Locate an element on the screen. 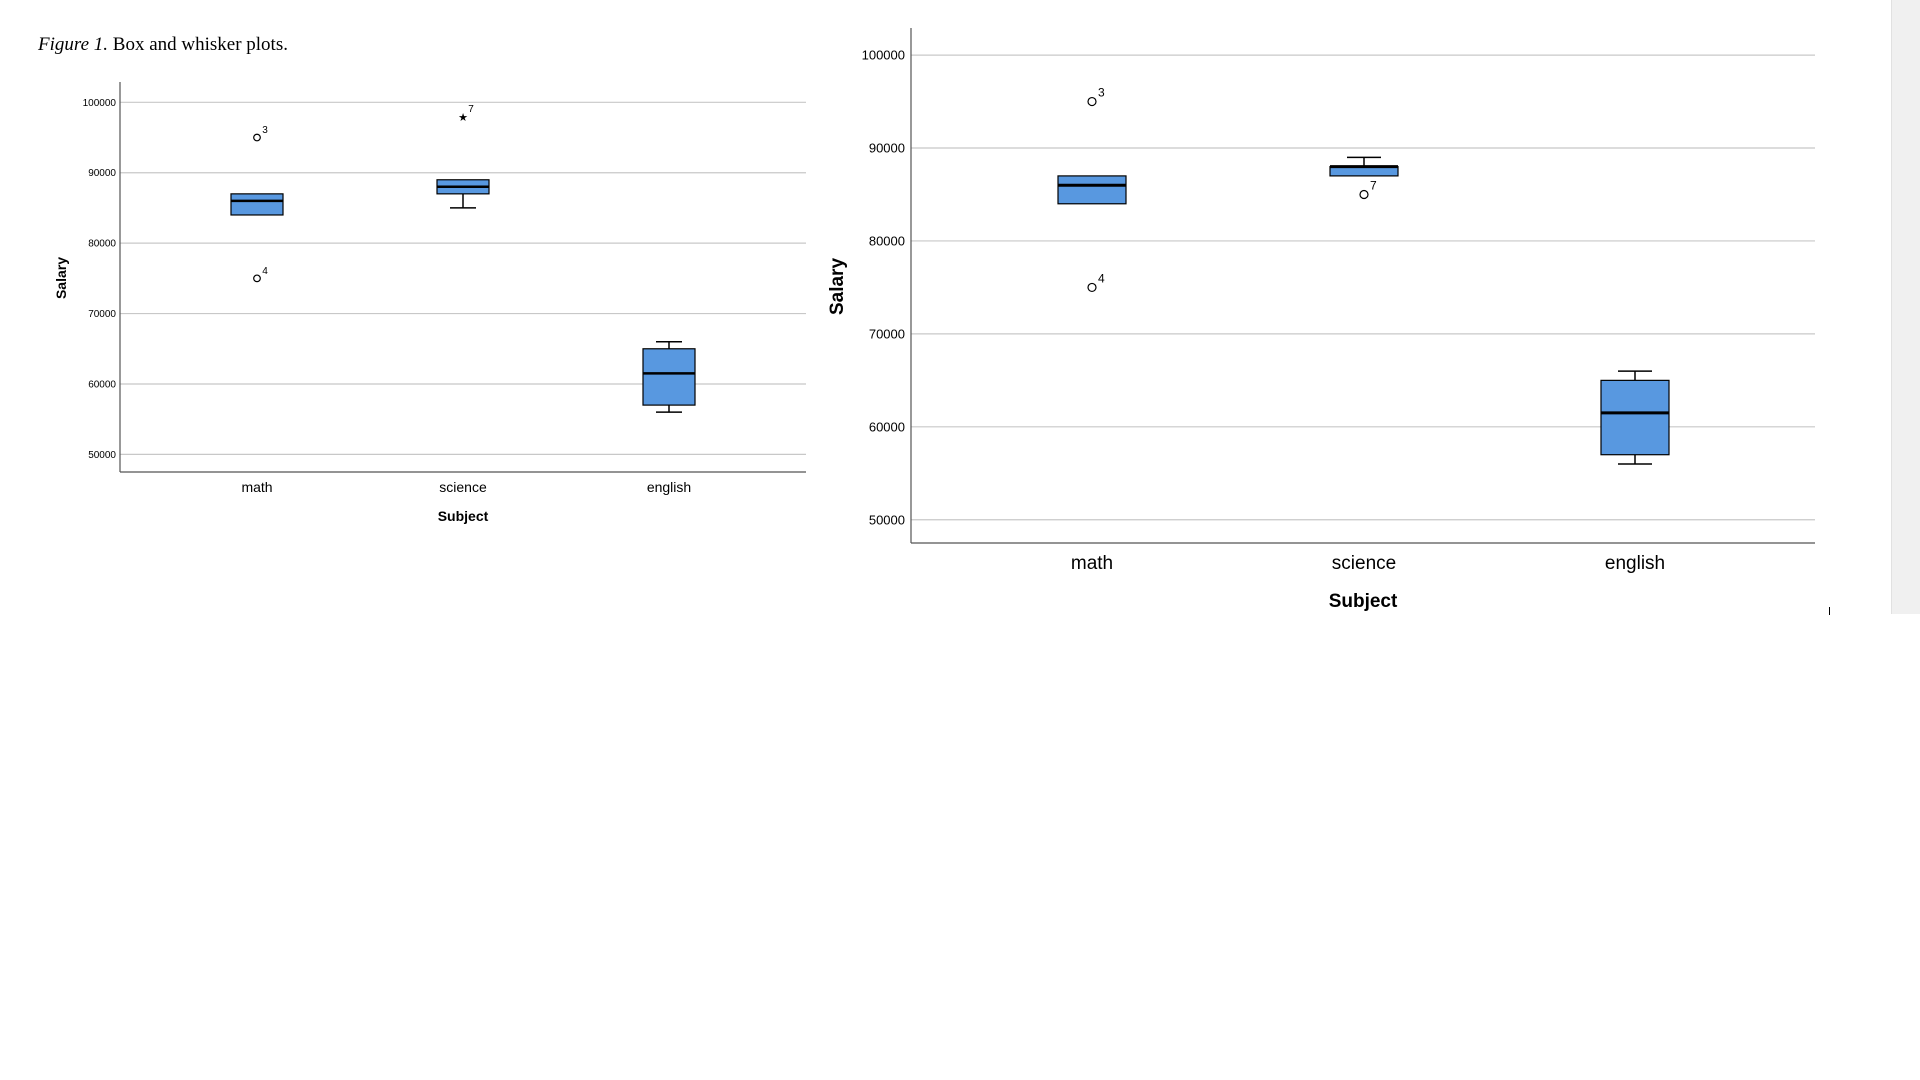 Image resolution: width=1920 pixels, height=1080 pixels. figure-caption: Figure 1. Box and whisker plots. is located at coordinates (163, 45).